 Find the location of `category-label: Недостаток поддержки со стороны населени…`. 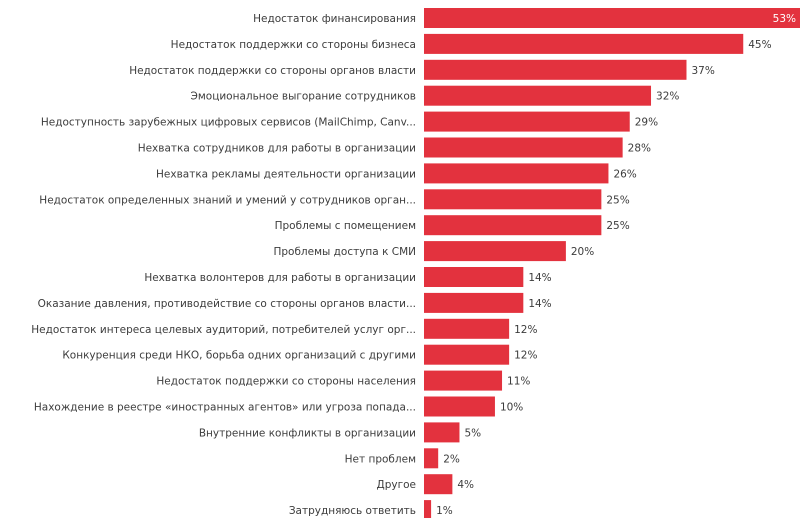

category-label: Недостаток поддержки со стороны населени… is located at coordinates (286, 382).